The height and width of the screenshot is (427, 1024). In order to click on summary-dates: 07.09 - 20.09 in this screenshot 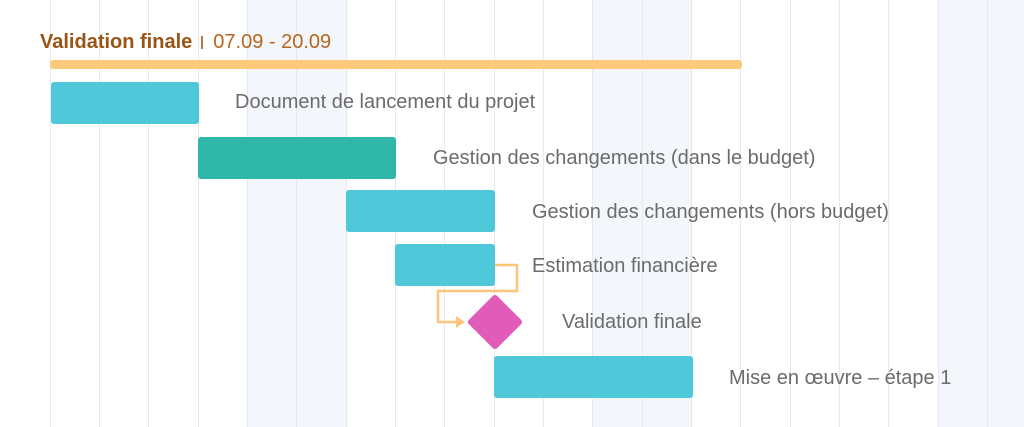, I will do `click(272, 41)`.